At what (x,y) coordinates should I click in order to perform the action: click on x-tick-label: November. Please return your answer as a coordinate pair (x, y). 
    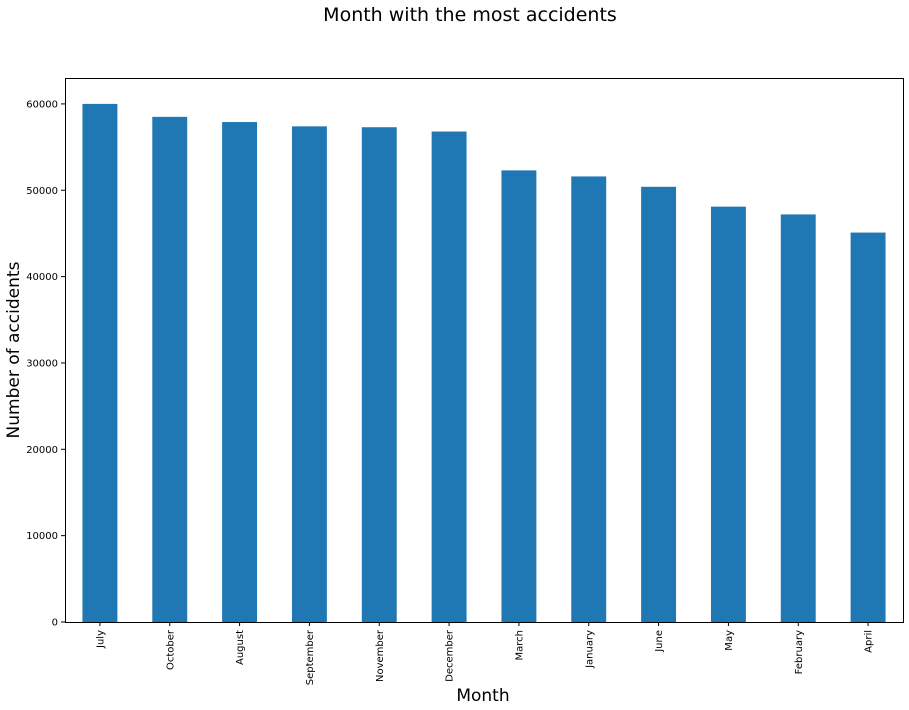
    Looking at the image, I should click on (380, 655).